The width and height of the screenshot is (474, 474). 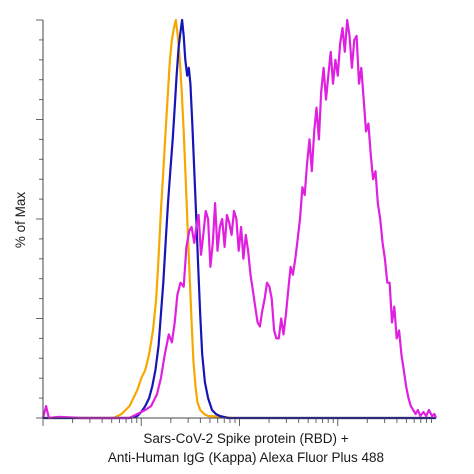 What do you see at coordinates (237, 422) in the screenshot?
I see `x-axis-ticks` at bounding box center [237, 422].